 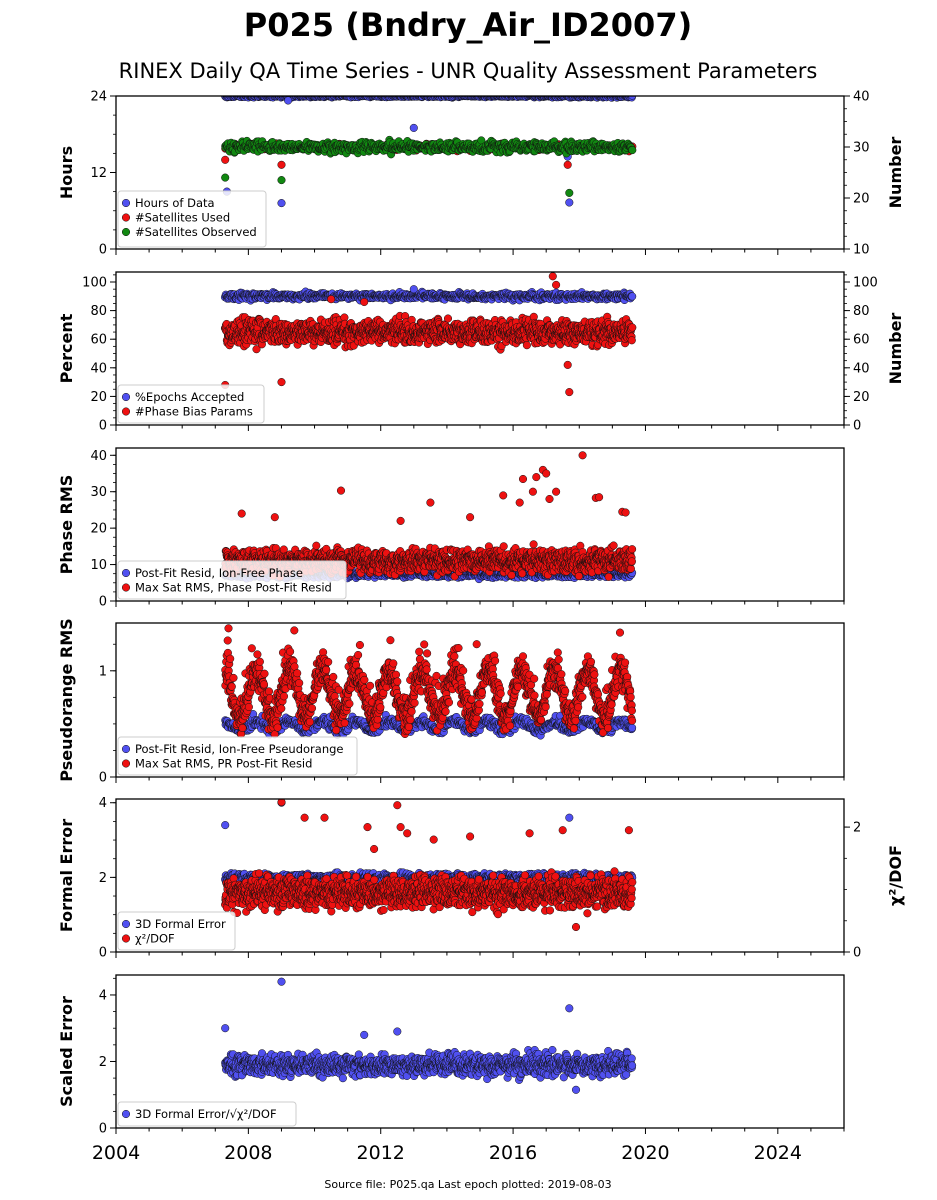 I want to click on right-y-tick-label: 60, so click(x=861, y=340).